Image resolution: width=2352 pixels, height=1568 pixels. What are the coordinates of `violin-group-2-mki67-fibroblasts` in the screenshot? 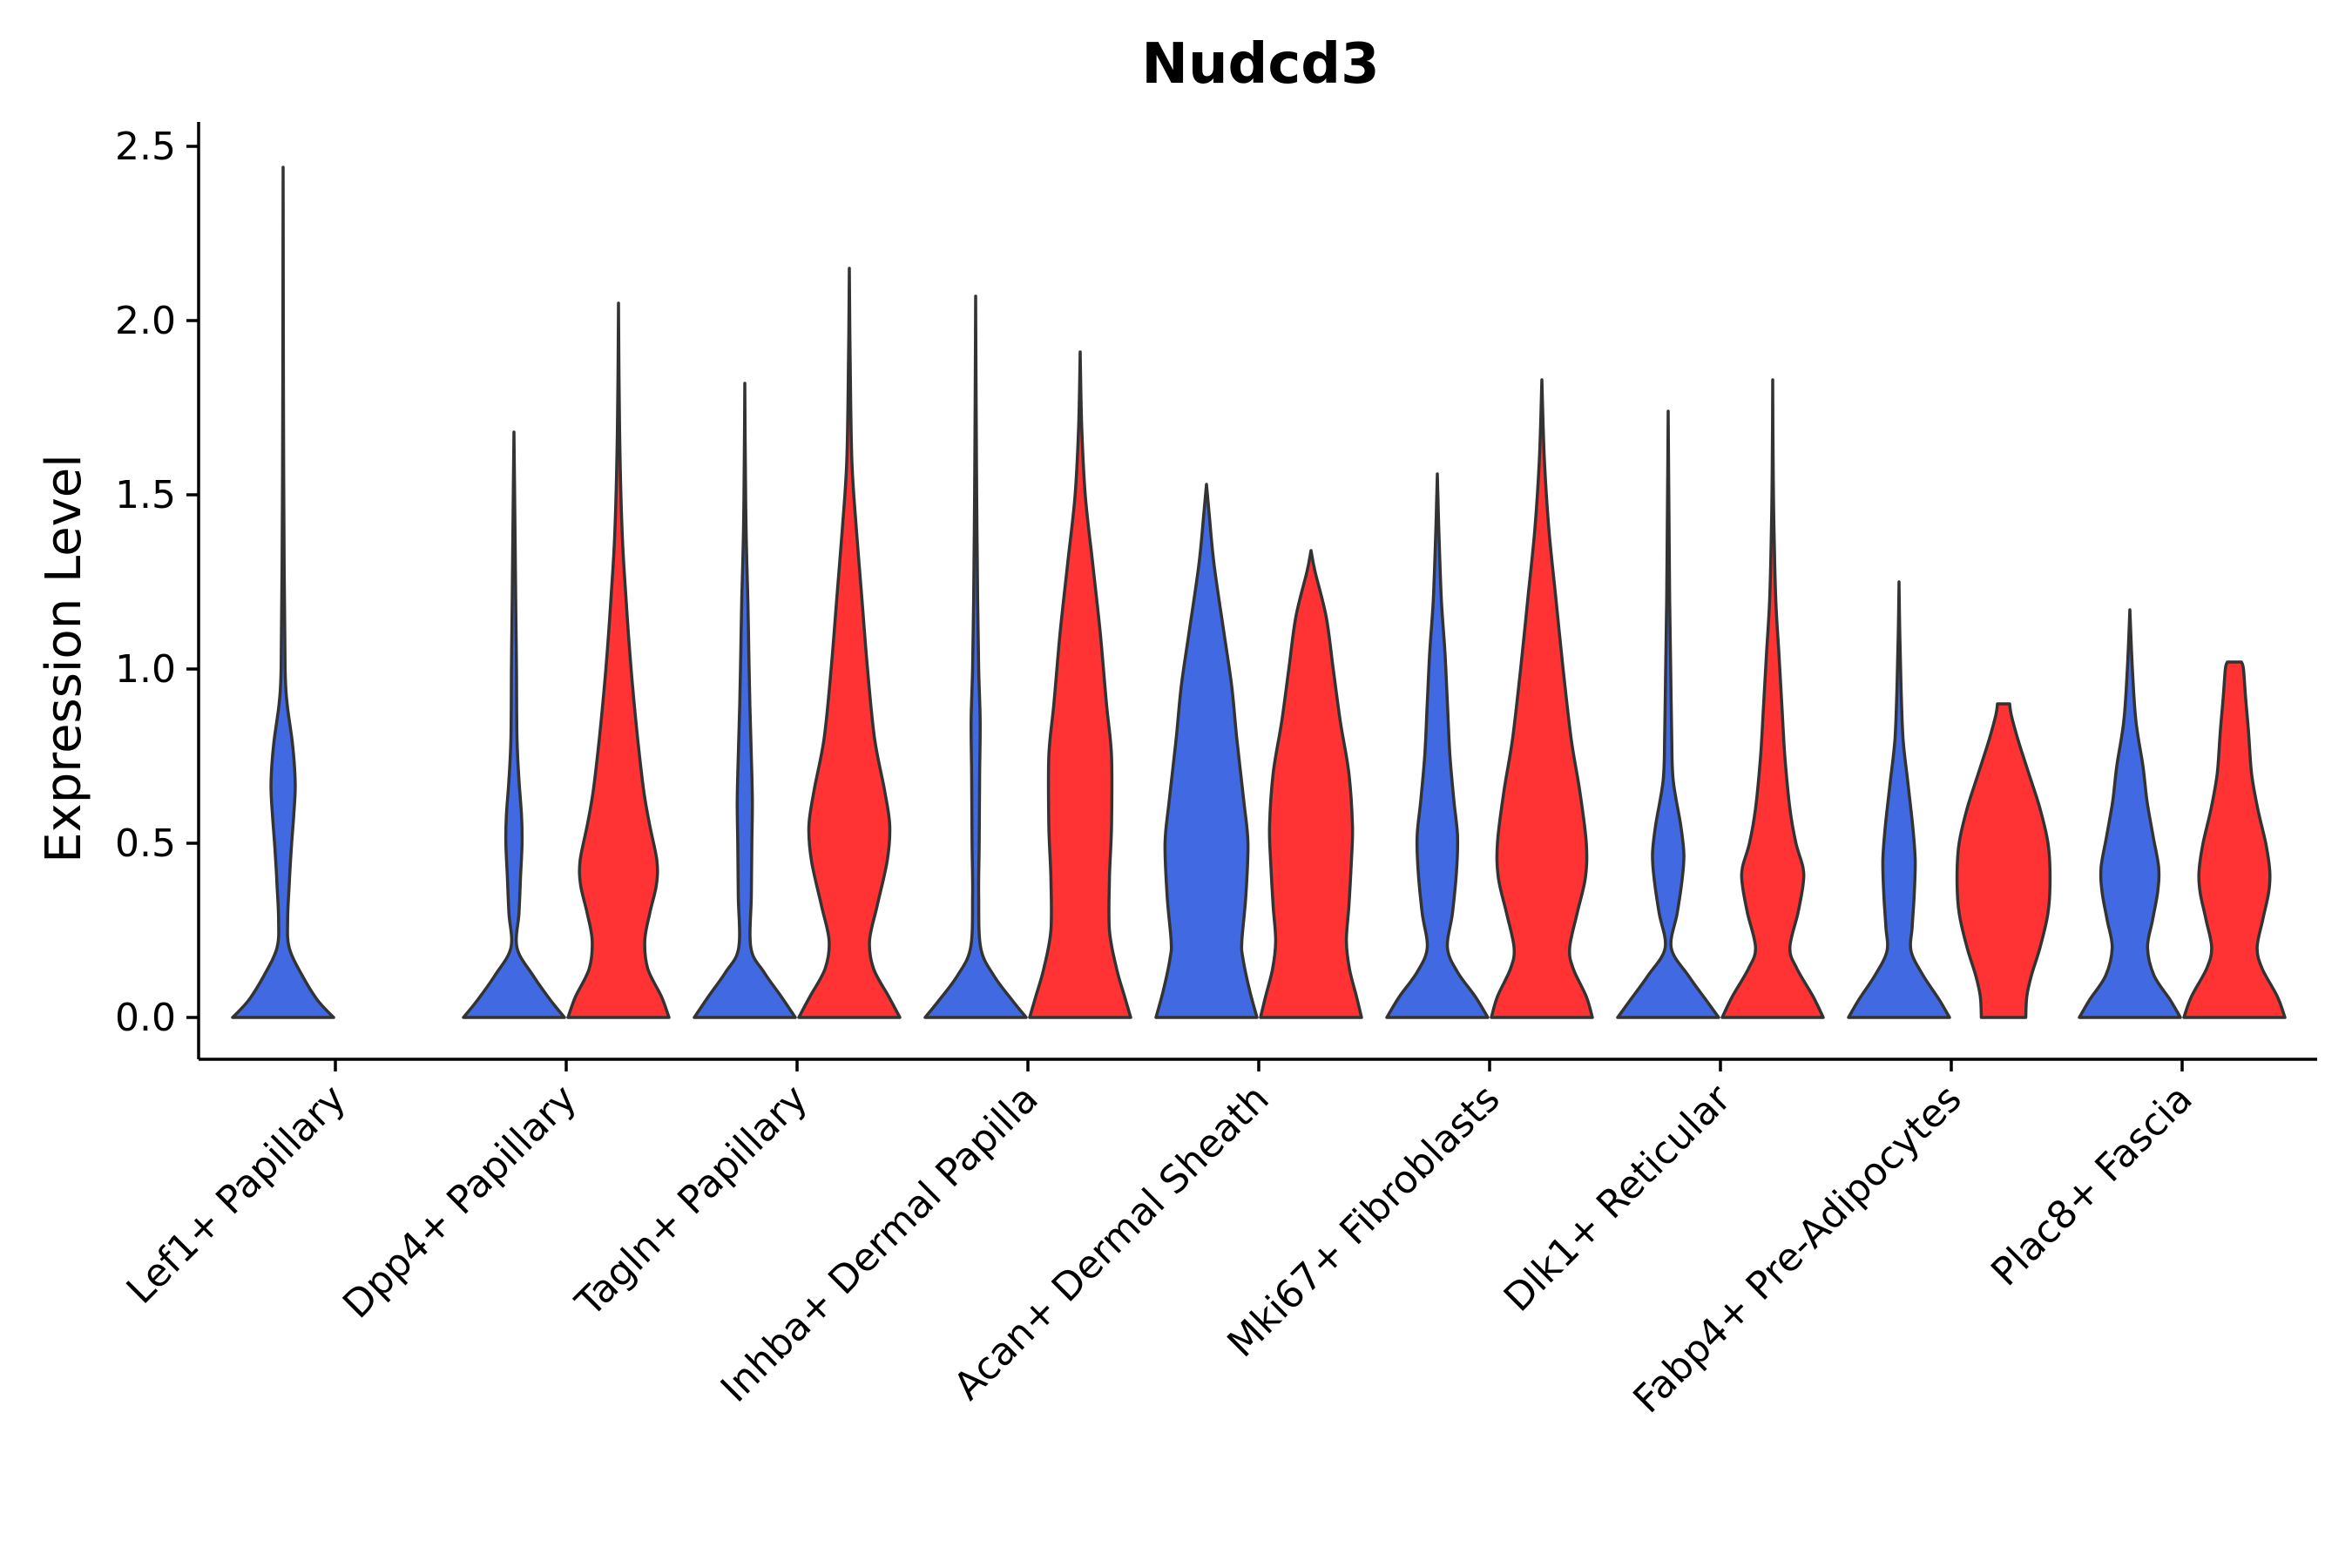 It's located at (1542, 698).